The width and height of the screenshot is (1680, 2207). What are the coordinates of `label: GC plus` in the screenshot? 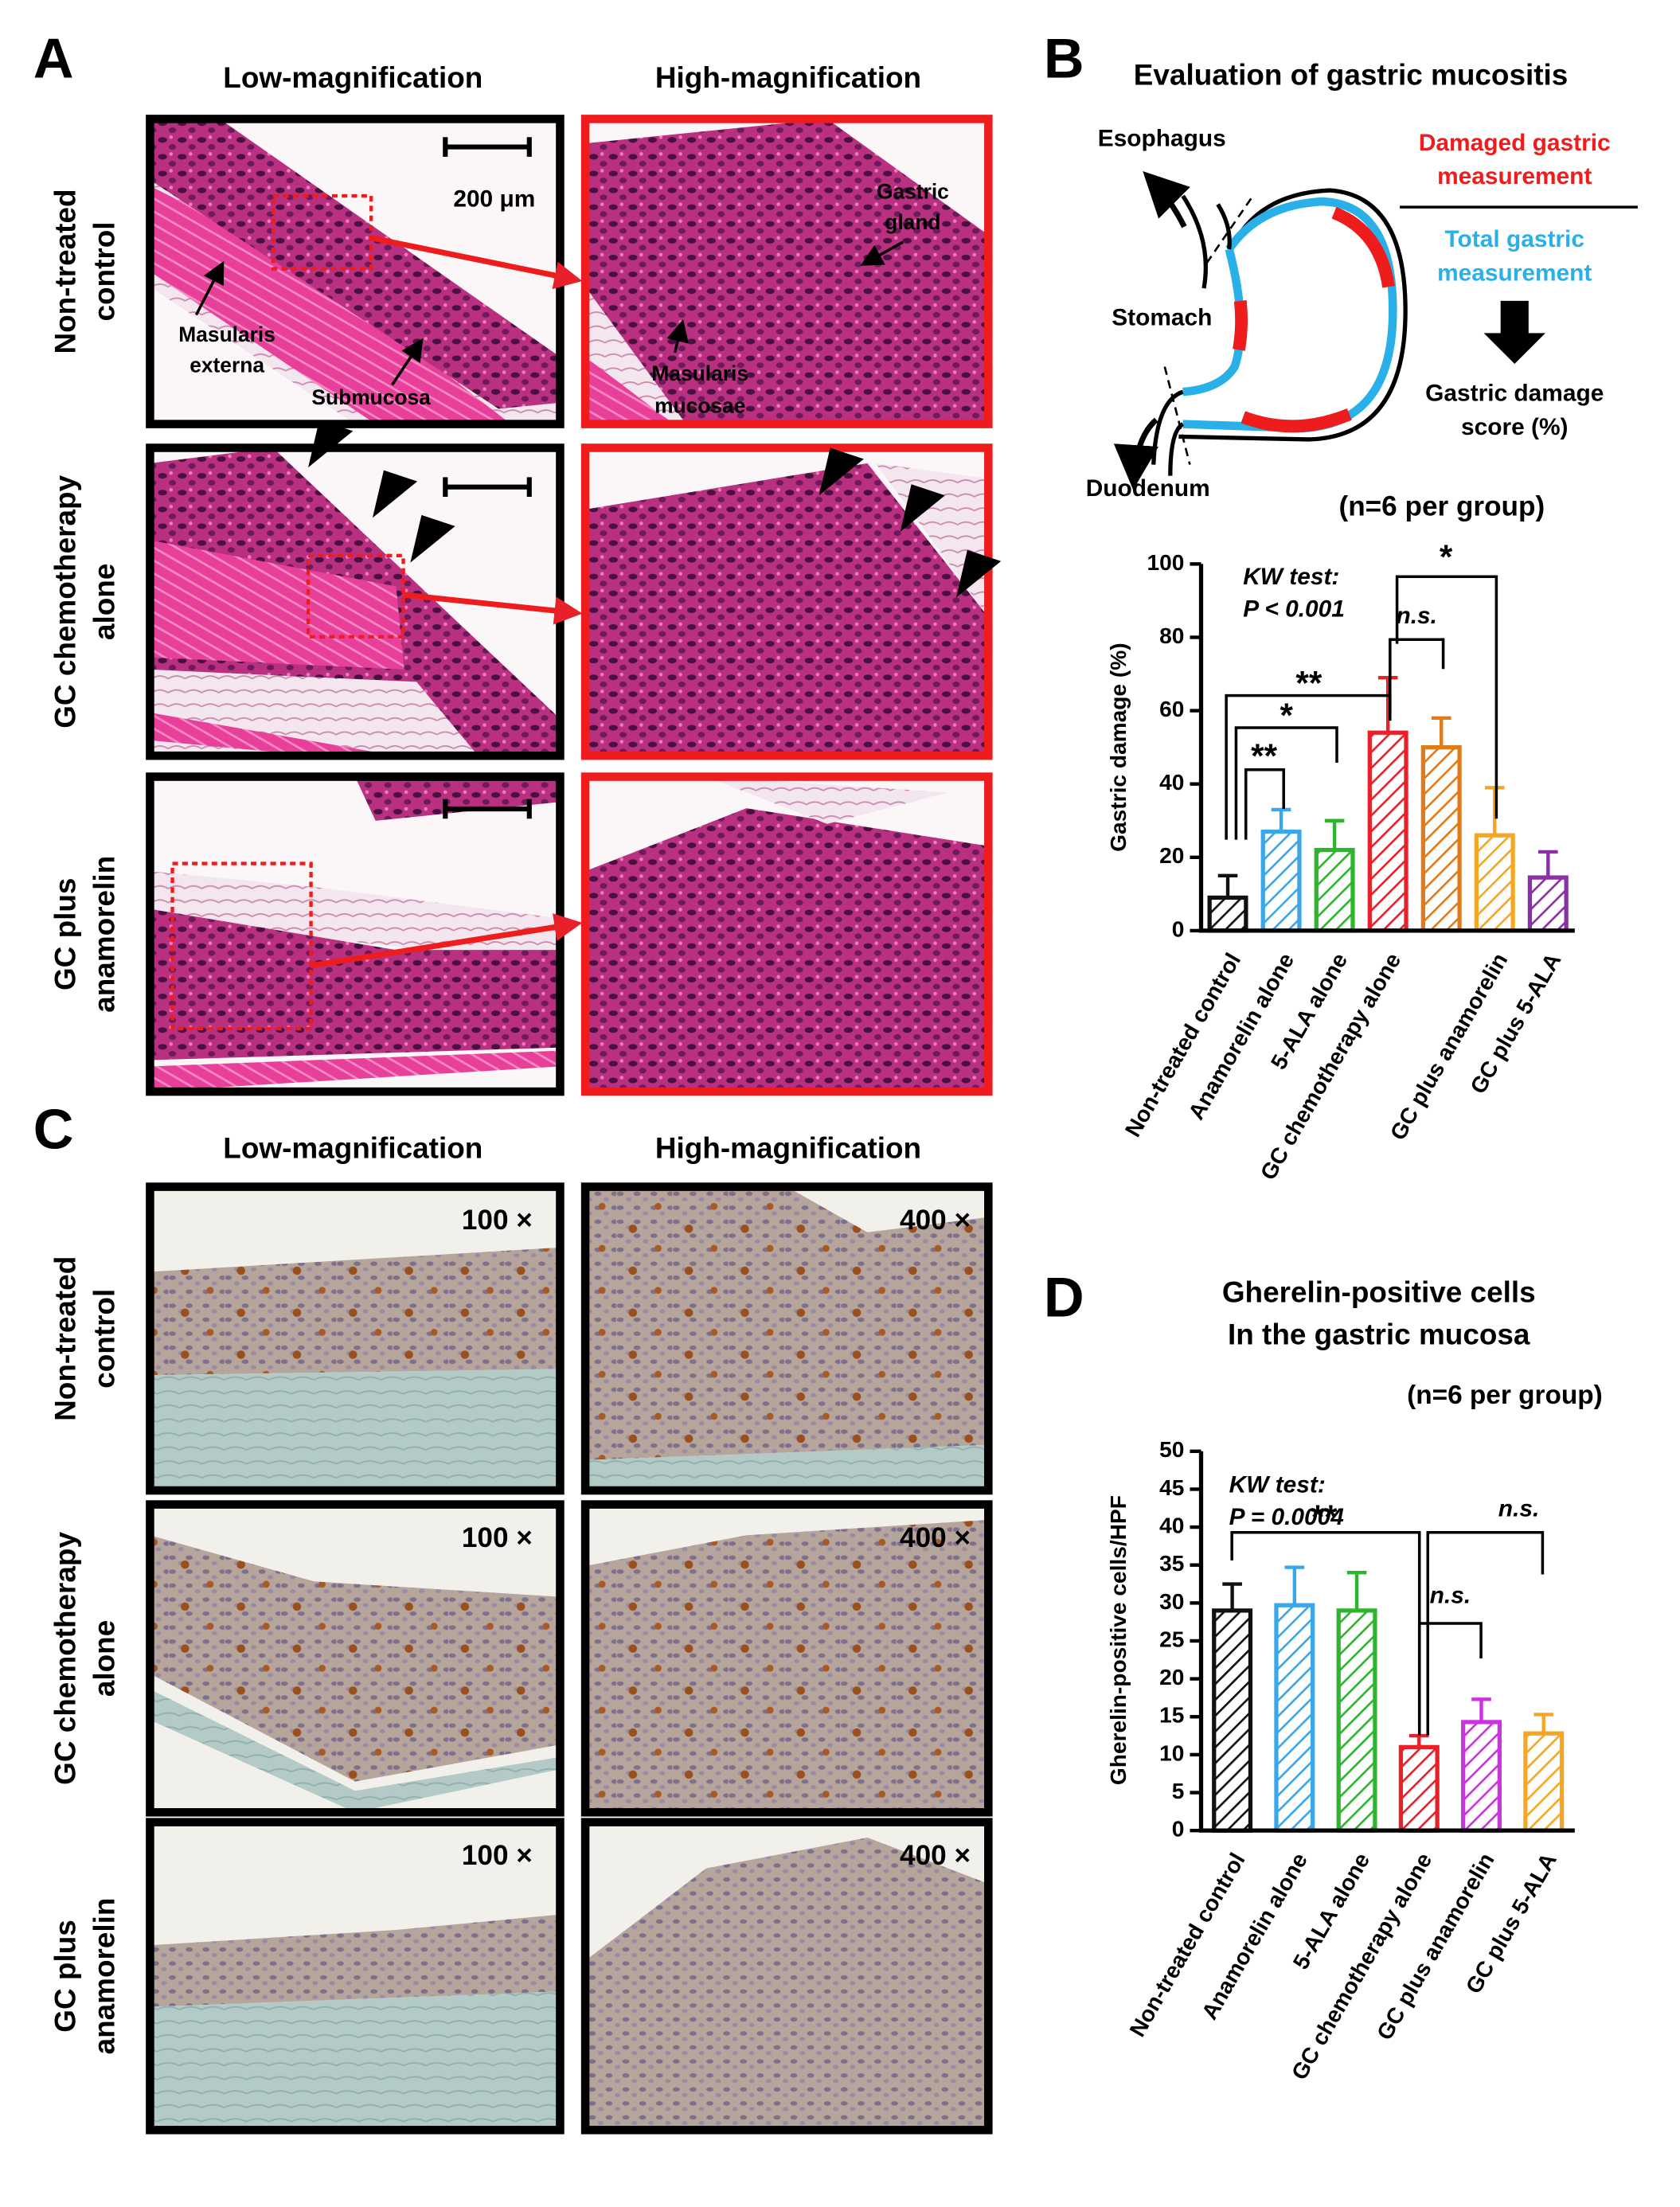 It's located at (65, 934).